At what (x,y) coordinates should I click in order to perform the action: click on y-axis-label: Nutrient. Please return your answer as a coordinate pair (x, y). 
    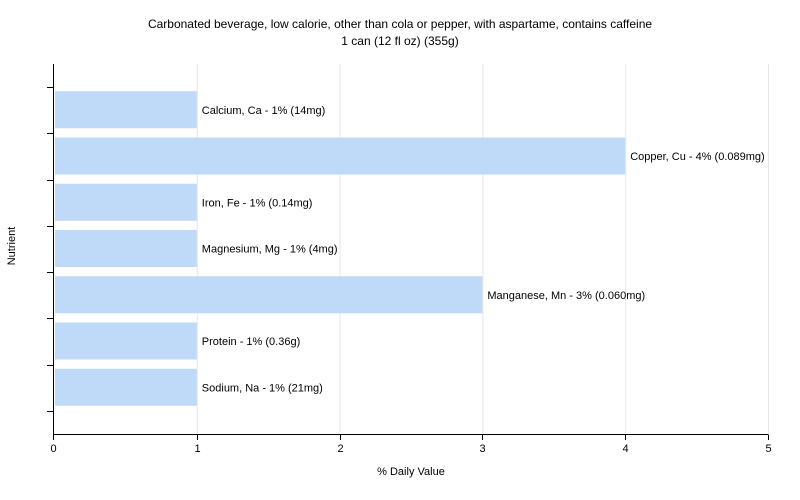
    Looking at the image, I should click on (12, 246).